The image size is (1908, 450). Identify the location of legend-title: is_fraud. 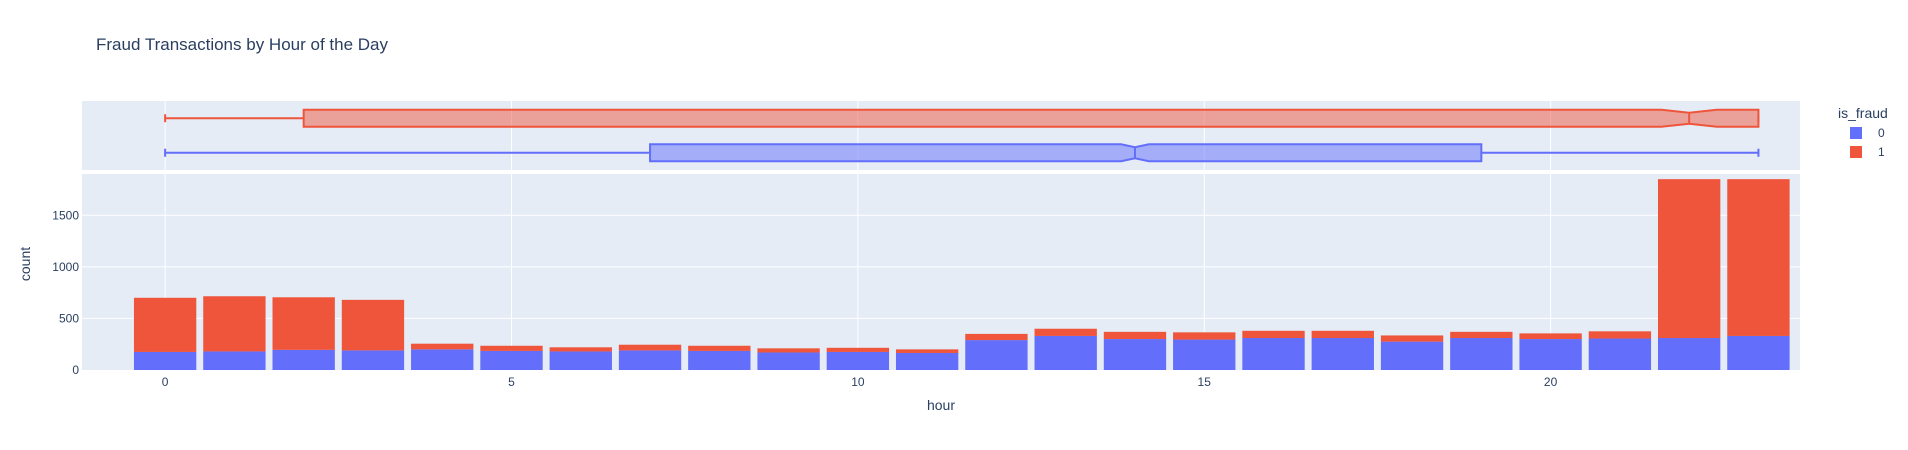
(1863, 113).